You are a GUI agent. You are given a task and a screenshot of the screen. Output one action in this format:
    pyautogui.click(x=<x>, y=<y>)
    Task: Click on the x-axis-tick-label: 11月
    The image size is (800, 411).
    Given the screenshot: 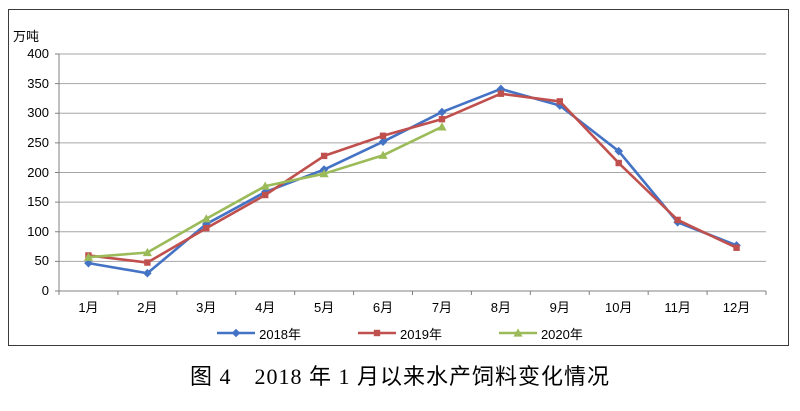 What is the action you would take?
    pyautogui.click(x=677, y=307)
    